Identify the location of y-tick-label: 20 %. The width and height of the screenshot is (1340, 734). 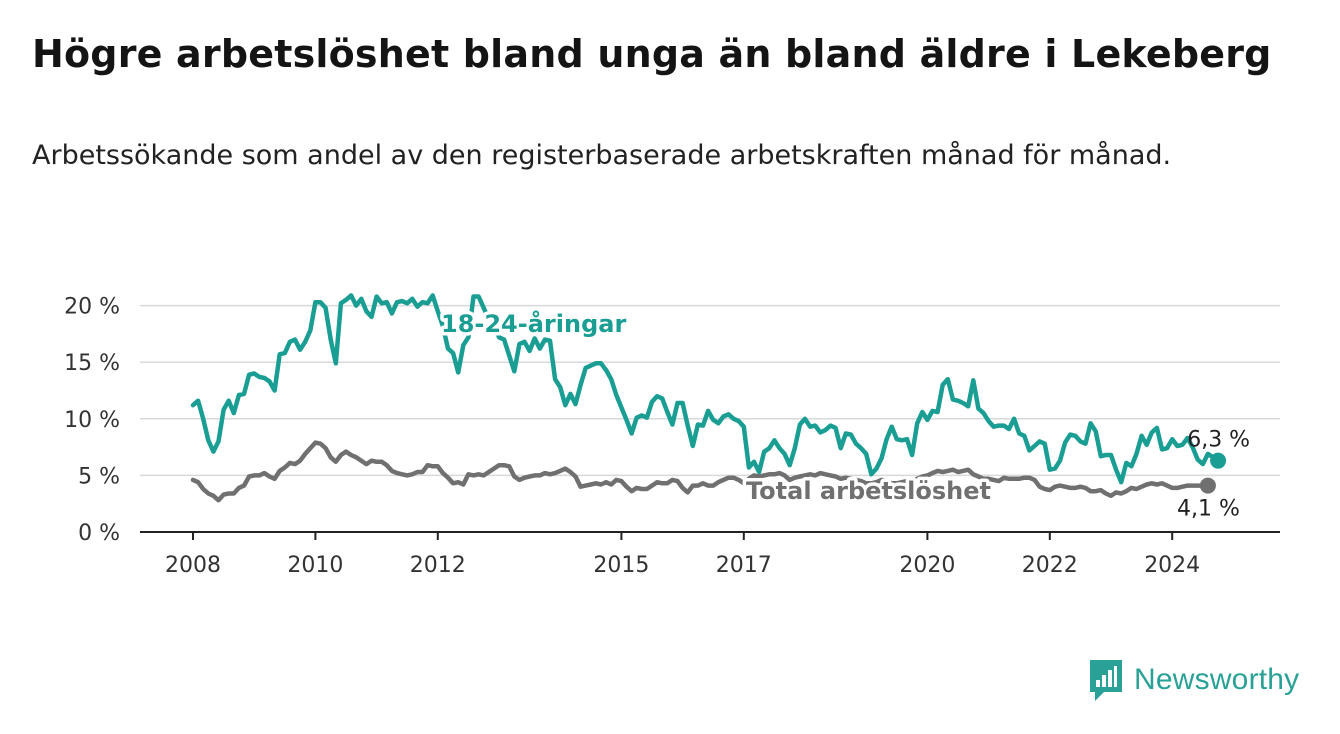
(92, 307).